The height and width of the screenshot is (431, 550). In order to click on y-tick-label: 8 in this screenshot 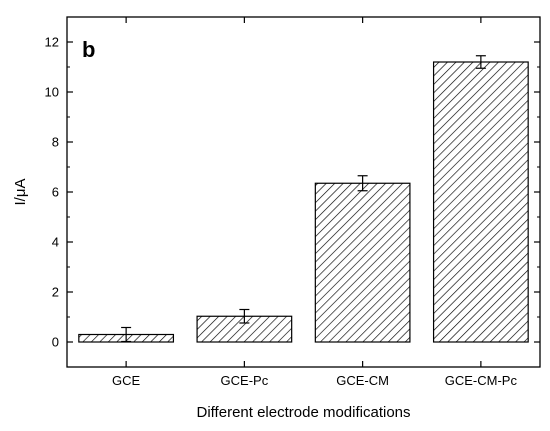, I will do `click(55, 142)`.